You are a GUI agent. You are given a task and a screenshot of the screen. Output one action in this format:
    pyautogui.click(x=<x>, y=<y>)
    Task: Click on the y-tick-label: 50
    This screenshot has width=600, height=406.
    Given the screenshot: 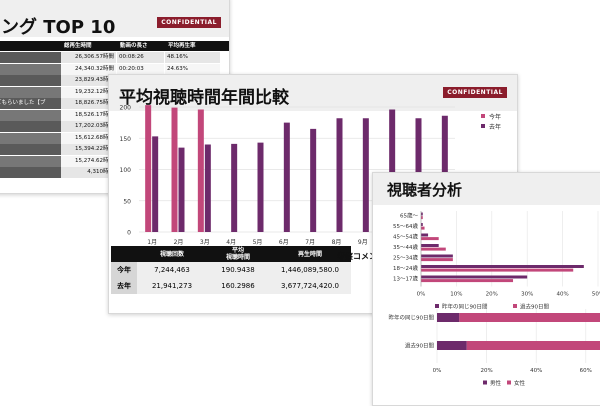 What is the action you would take?
    pyautogui.click(x=127, y=201)
    